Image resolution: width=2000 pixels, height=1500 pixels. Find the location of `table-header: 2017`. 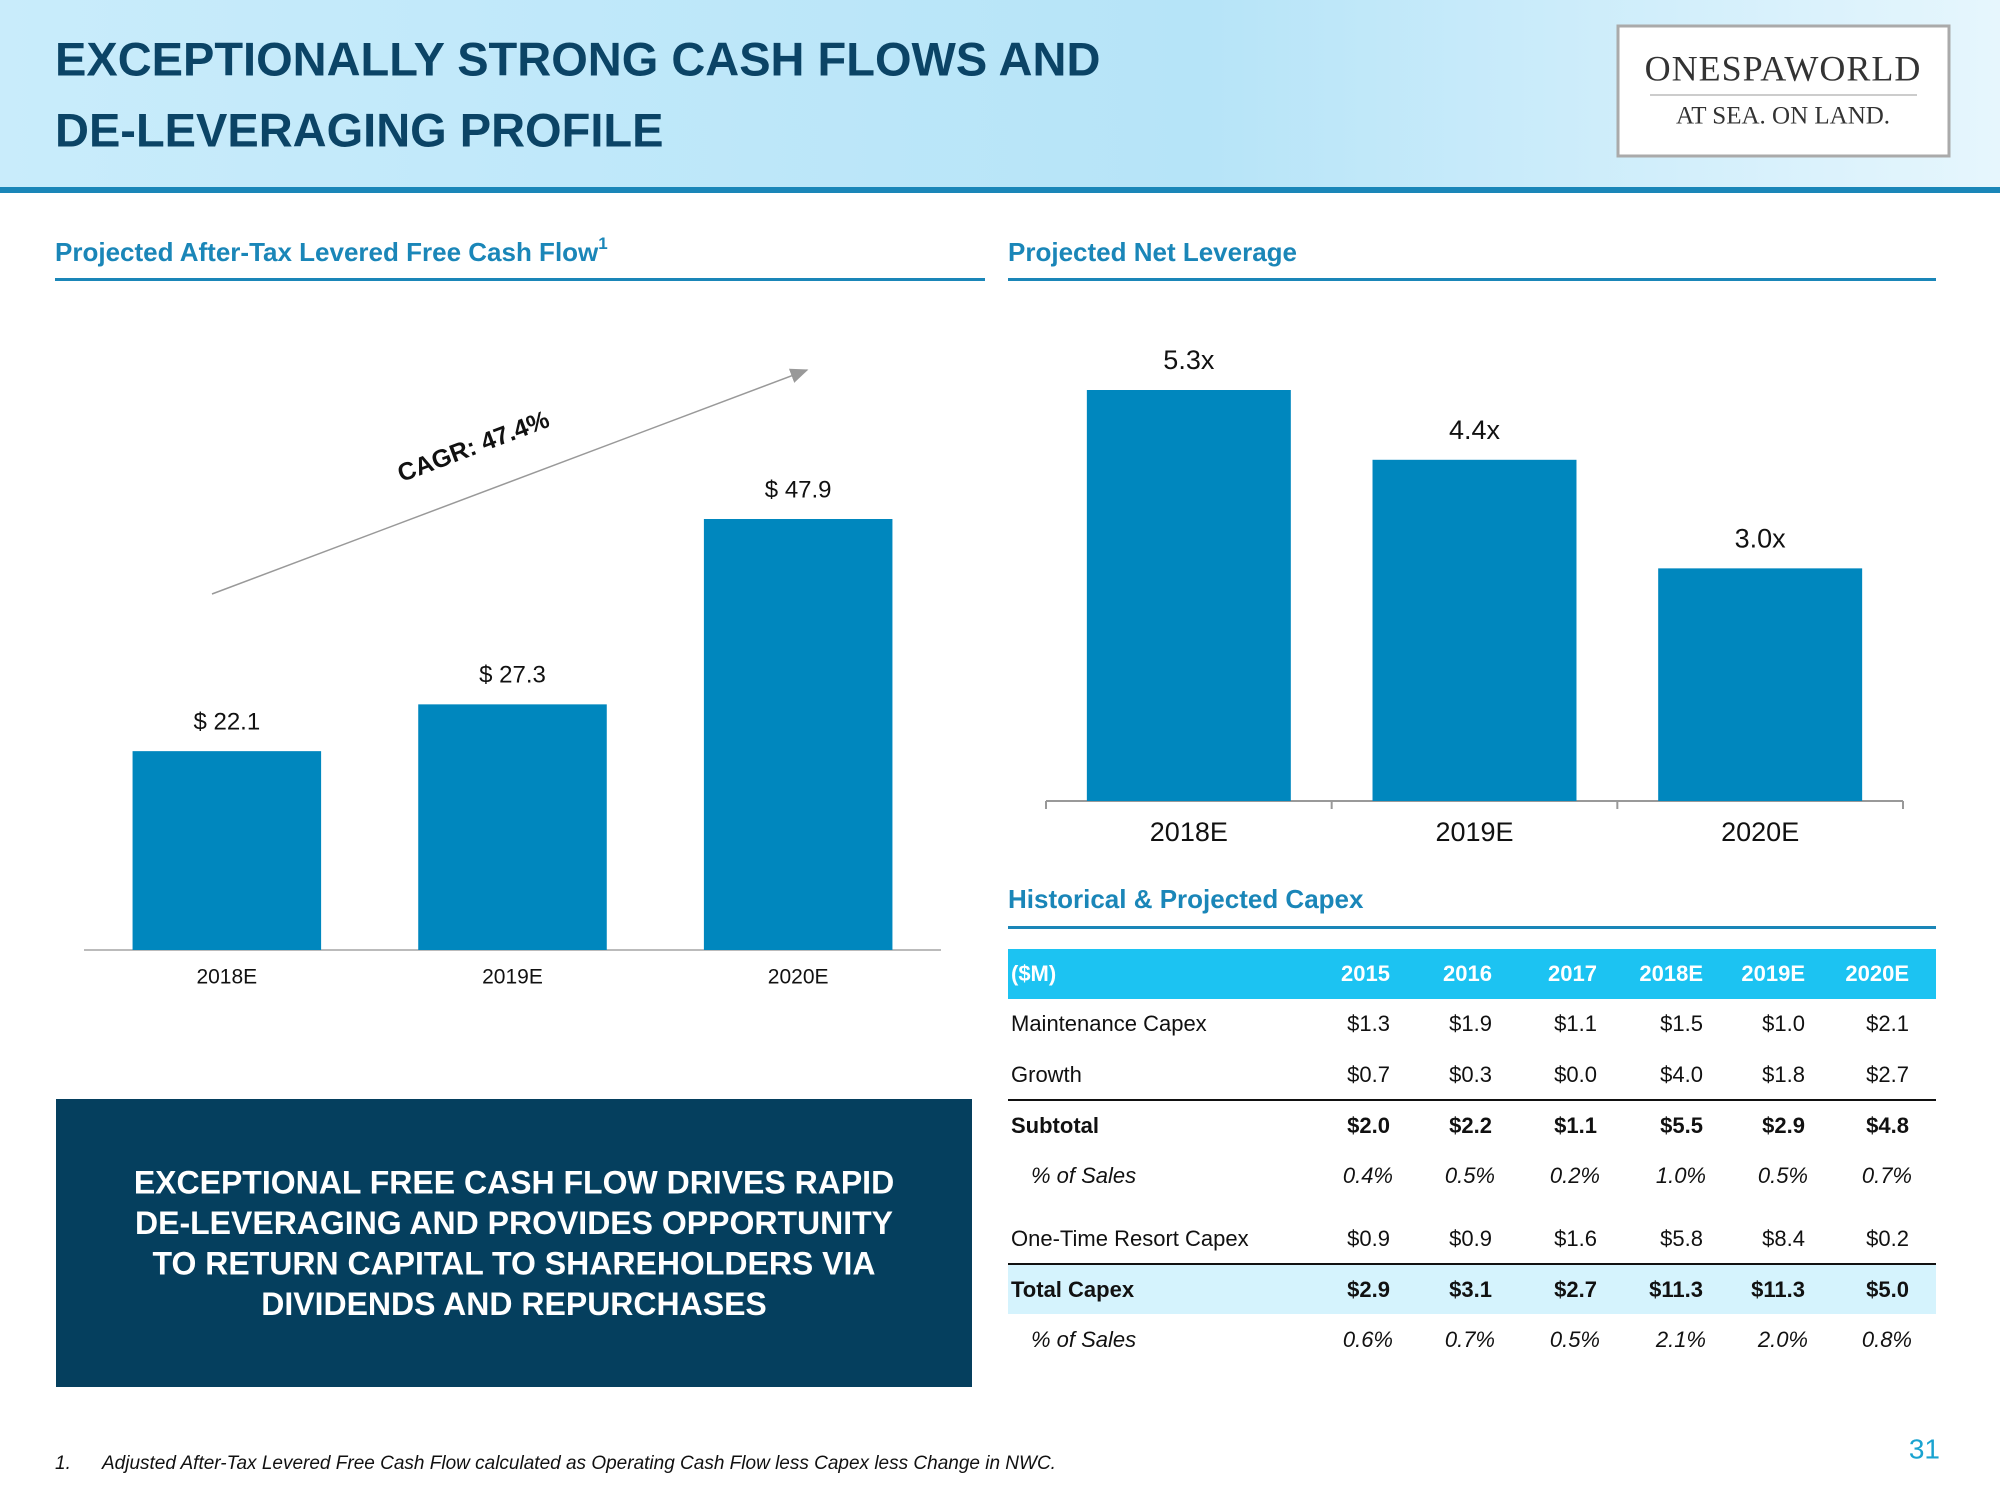

table-header: 2017 is located at coordinates (1572, 973).